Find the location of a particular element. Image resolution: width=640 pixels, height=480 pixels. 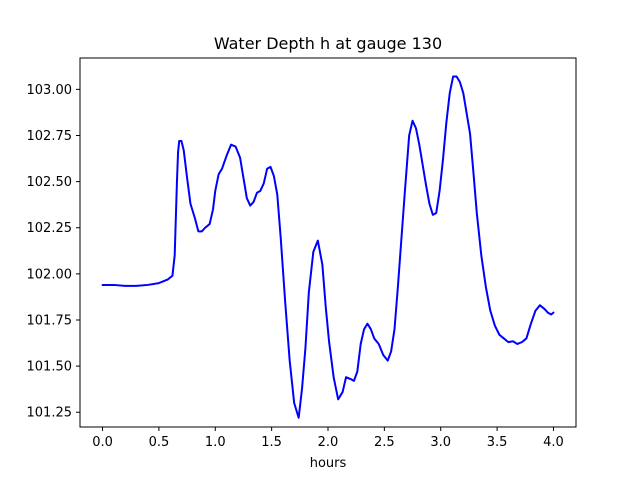

chart-title: Water Depth h at gauge 130 is located at coordinates (328, 43).